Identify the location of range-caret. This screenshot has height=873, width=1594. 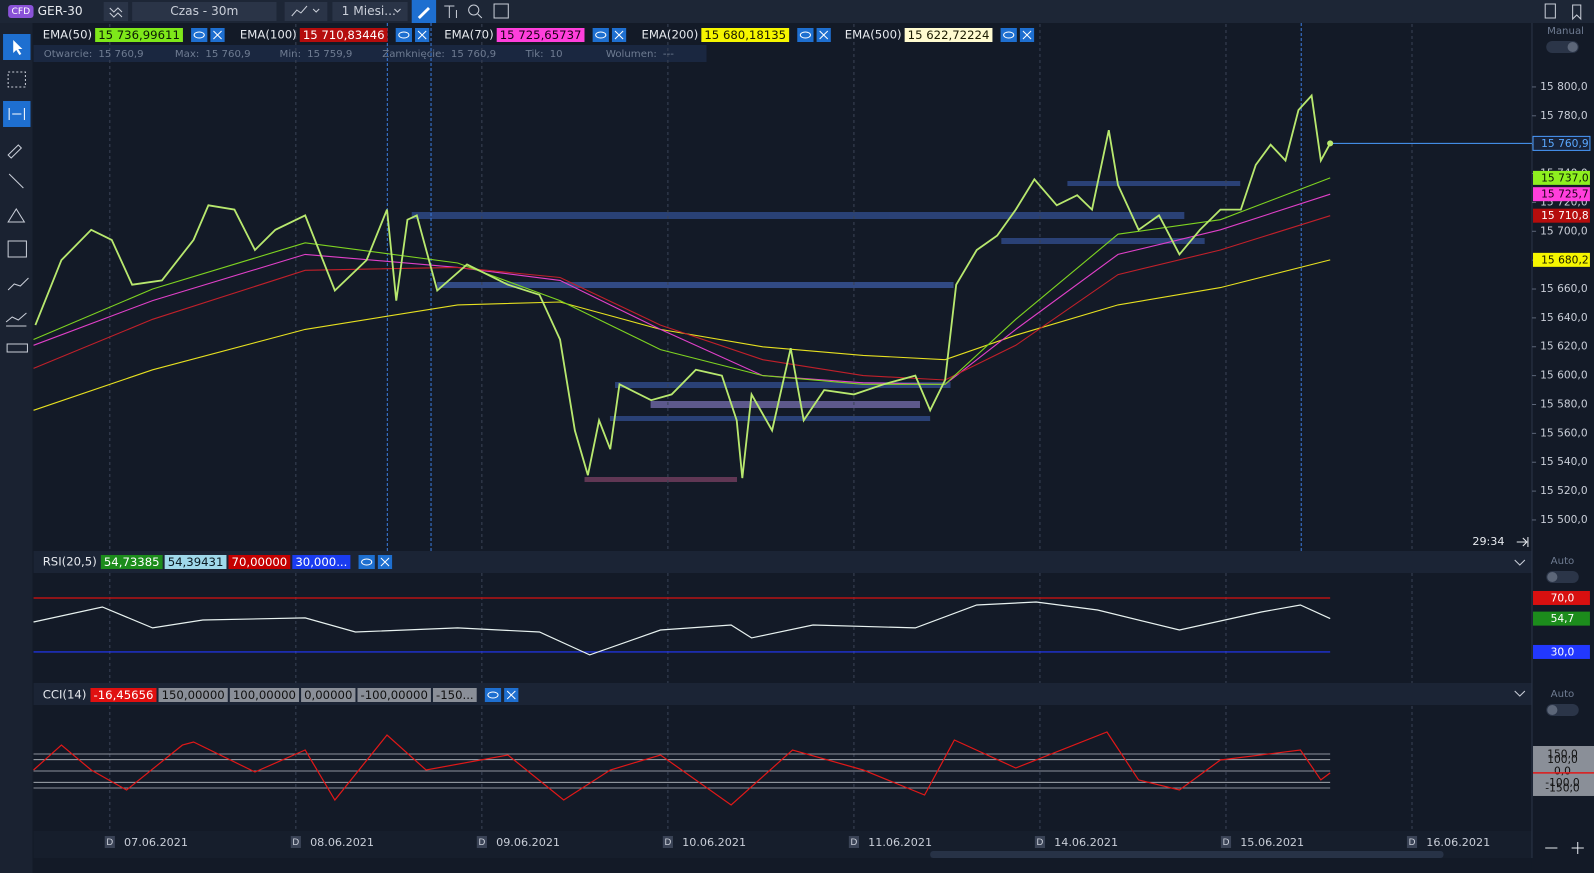
(397, 10).